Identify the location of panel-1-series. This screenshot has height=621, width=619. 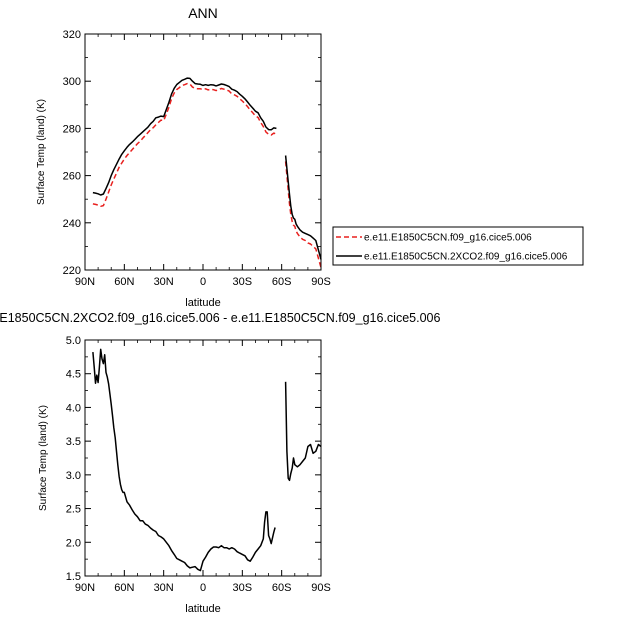
(207, 172).